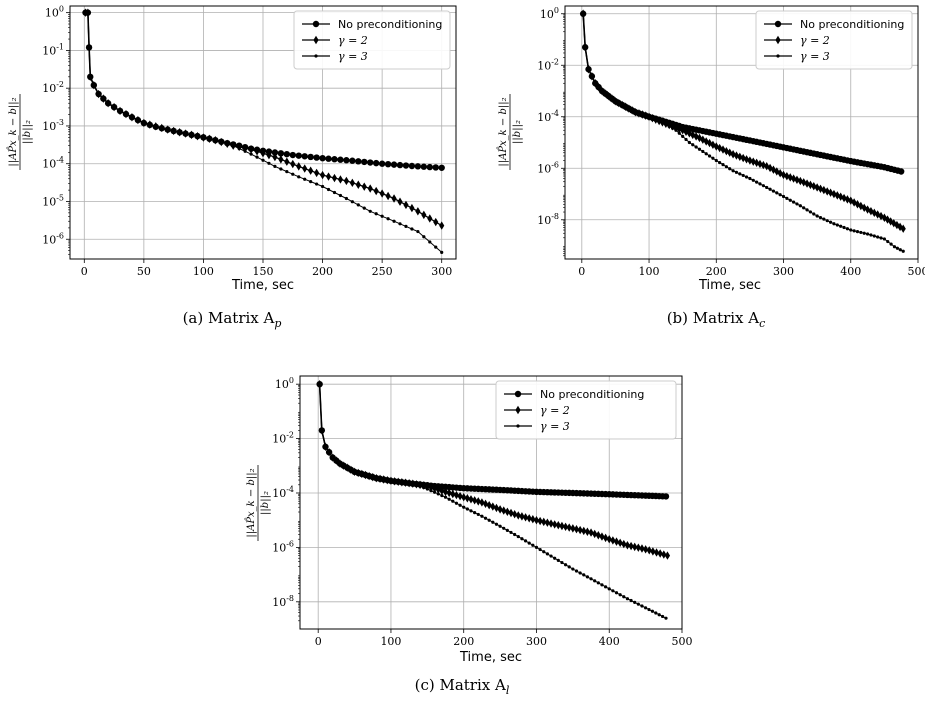 The width and height of the screenshot is (925, 713). What do you see at coordinates (510, 132) in the screenshot?
I see `y-axis-label: ||AP̂x_k − b||₂ ||b||₂` at bounding box center [510, 132].